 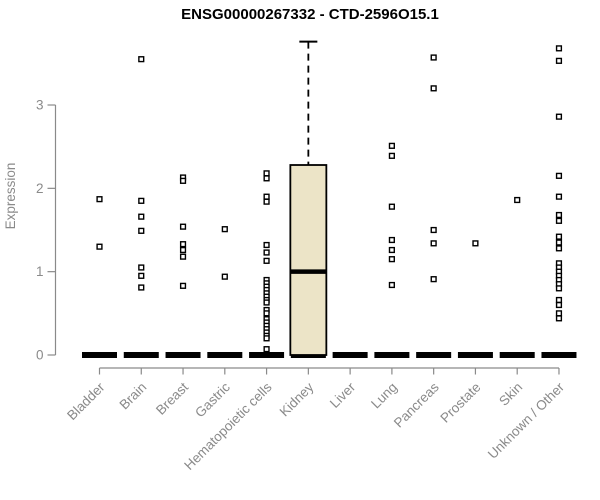 I want to click on chart-title: ENSG00000267332 - CTD-2596O15.1, so click(x=310, y=14).